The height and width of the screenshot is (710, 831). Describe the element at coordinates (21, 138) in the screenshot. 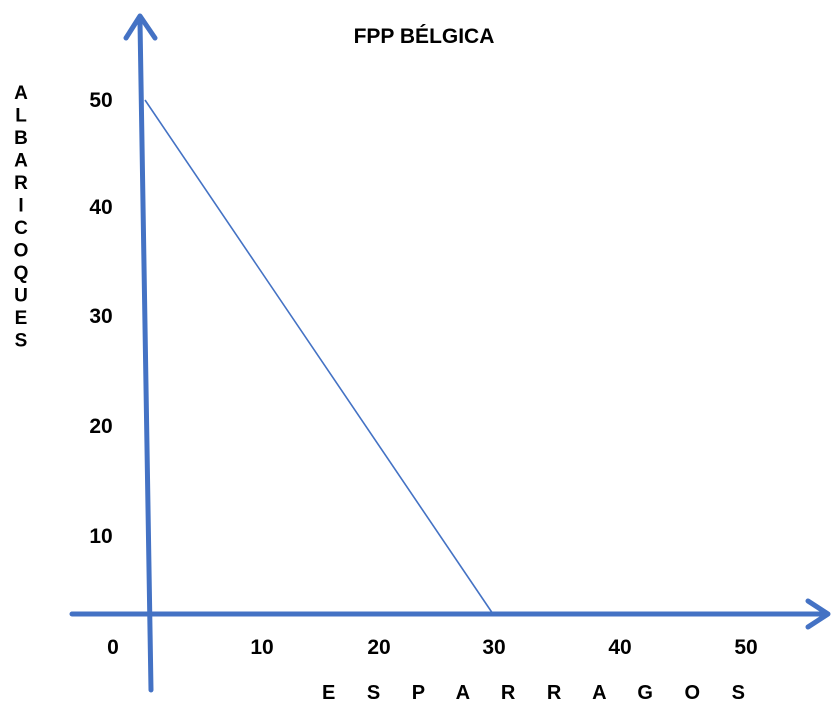

I see `y-axis-label-letter: B` at that location.